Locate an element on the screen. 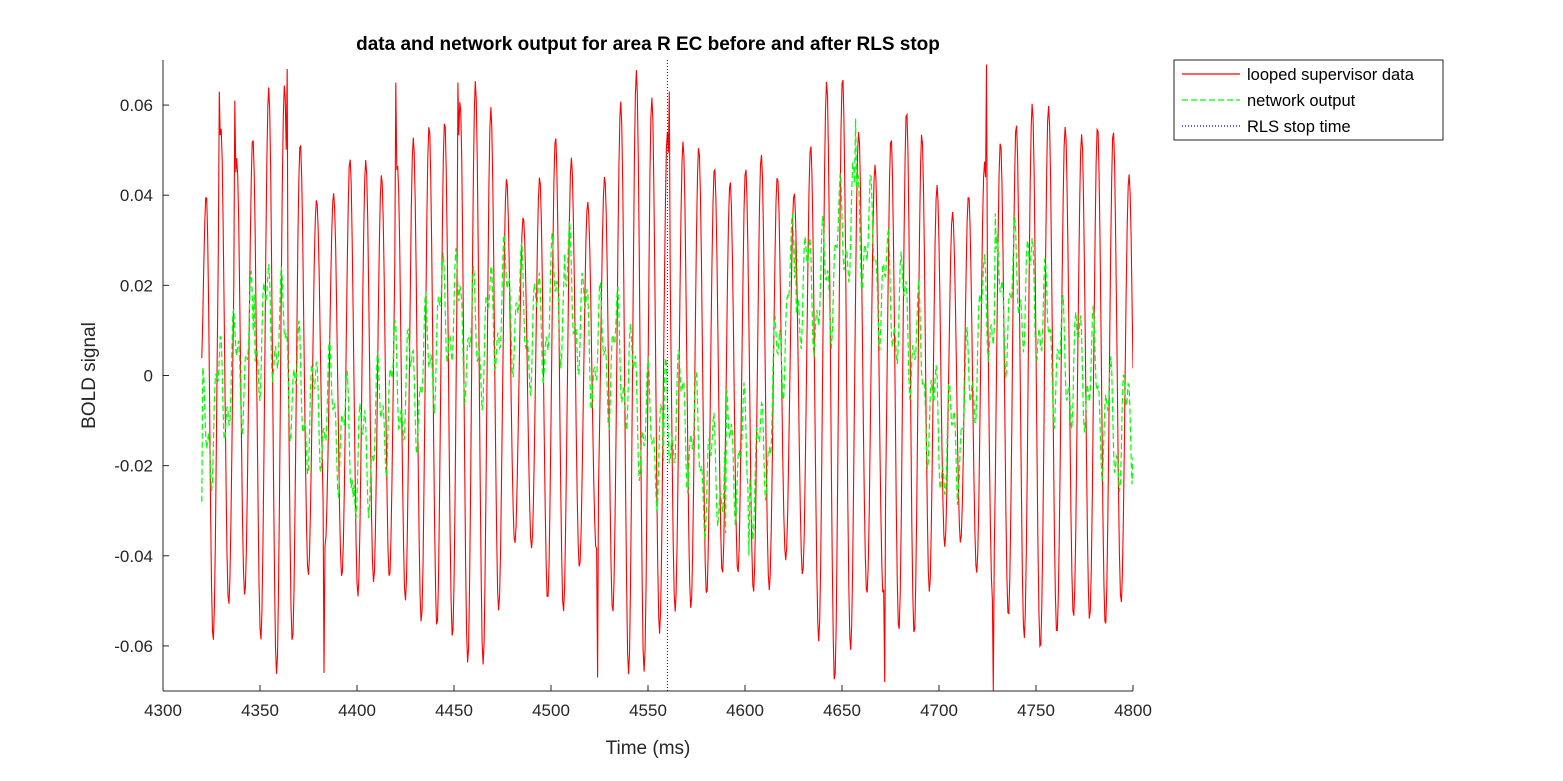 The image size is (1563, 781). legend-label: RLS stop time is located at coordinates (1299, 127).